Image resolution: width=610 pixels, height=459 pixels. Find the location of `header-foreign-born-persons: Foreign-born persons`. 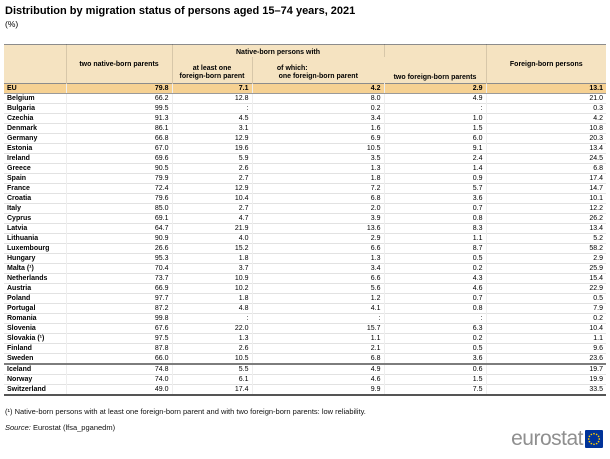

header-foreign-born-persons: Foreign-born persons is located at coordinates (546, 64).